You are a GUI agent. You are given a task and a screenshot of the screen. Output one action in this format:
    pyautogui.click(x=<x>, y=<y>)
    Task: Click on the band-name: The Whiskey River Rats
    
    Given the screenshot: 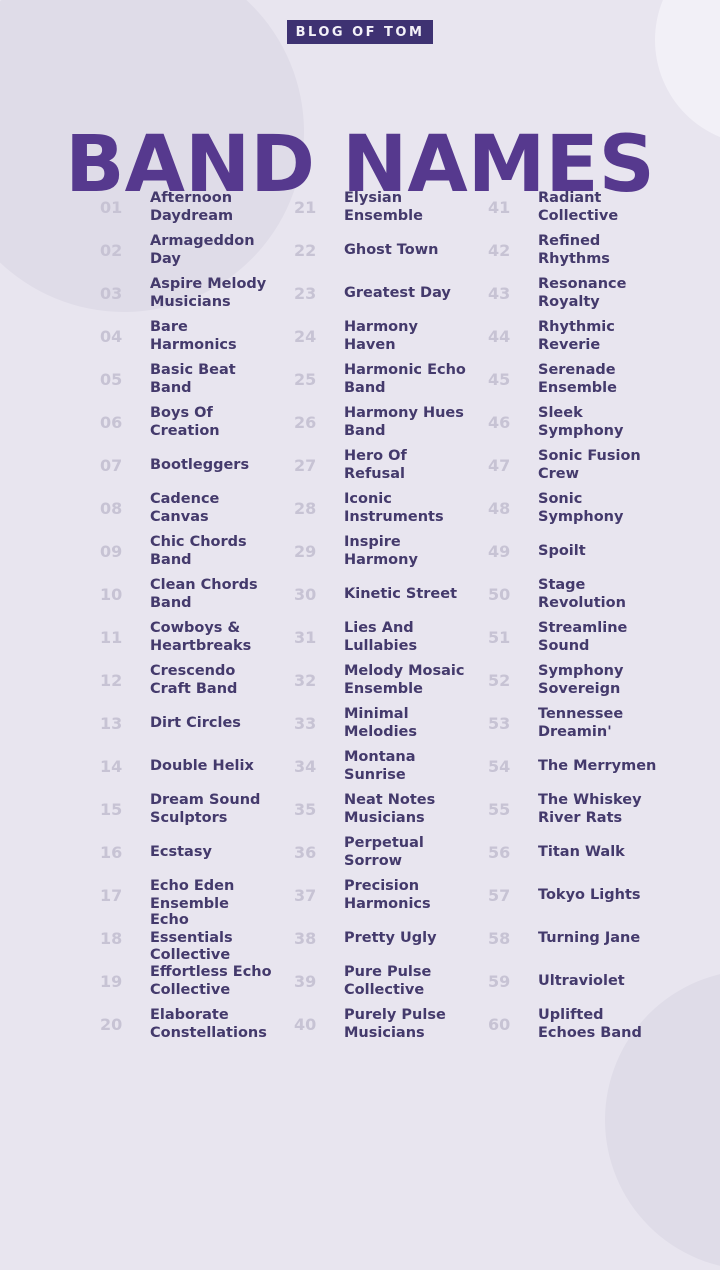 What is the action you would take?
    pyautogui.click(x=590, y=809)
    